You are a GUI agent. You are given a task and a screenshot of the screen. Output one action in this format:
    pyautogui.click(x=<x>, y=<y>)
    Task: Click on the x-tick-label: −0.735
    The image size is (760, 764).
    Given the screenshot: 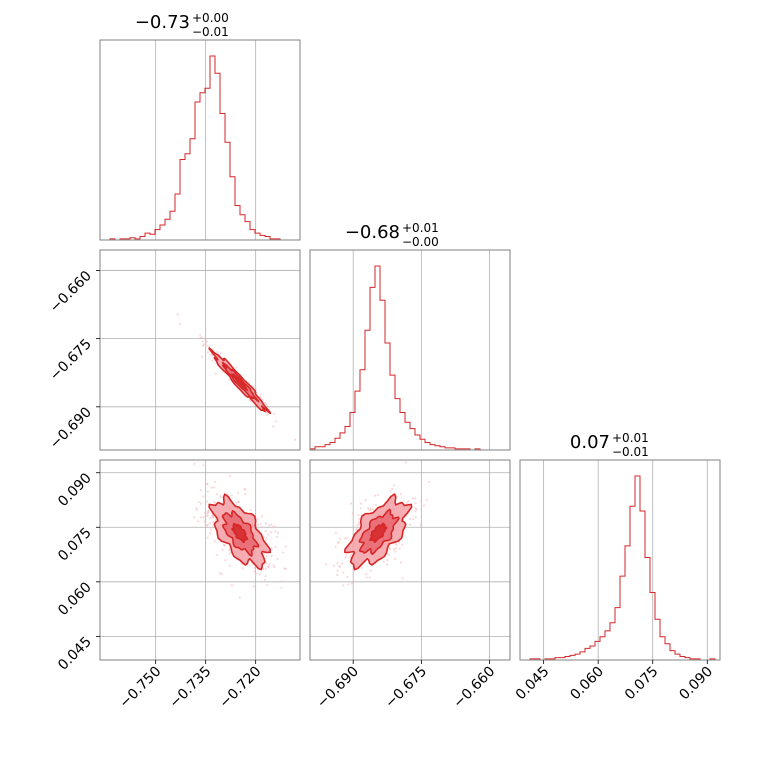 What is the action you would take?
    pyautogui.click(x=191, y=688)
    